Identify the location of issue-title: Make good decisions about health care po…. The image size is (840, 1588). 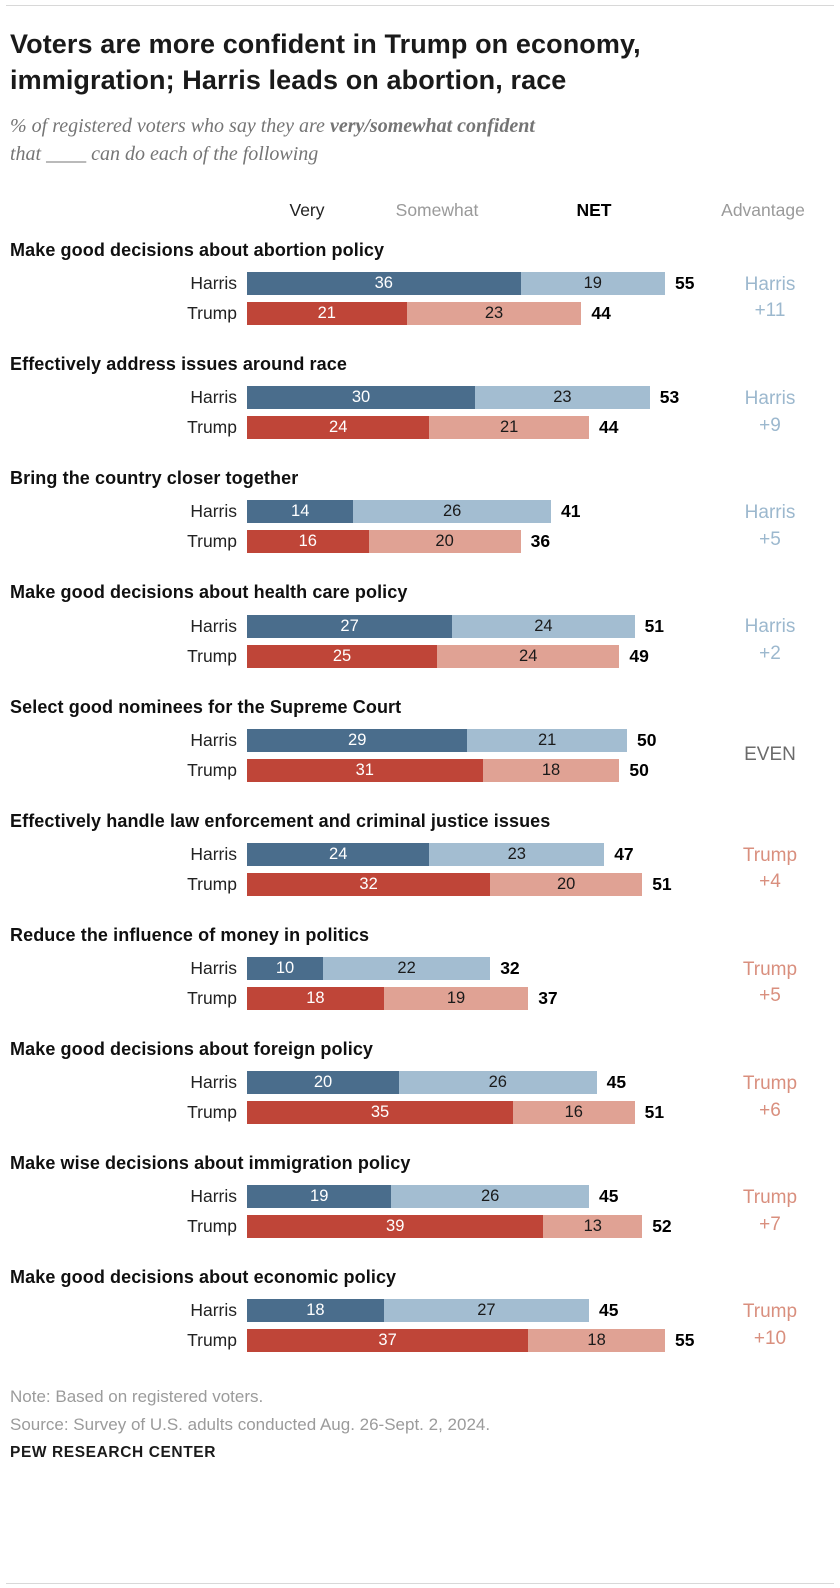
(209, 592).